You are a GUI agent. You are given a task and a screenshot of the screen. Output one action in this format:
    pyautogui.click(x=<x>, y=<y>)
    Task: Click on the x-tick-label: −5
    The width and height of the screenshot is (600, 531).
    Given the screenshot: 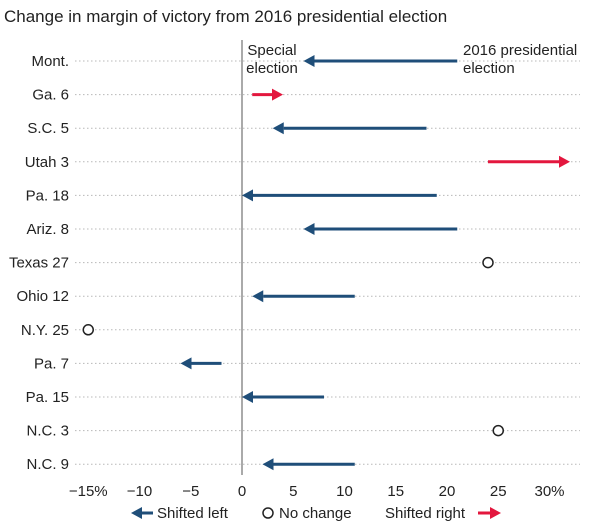 What is the action you would take?
    pyautogui.click(x=190, y=491)
    